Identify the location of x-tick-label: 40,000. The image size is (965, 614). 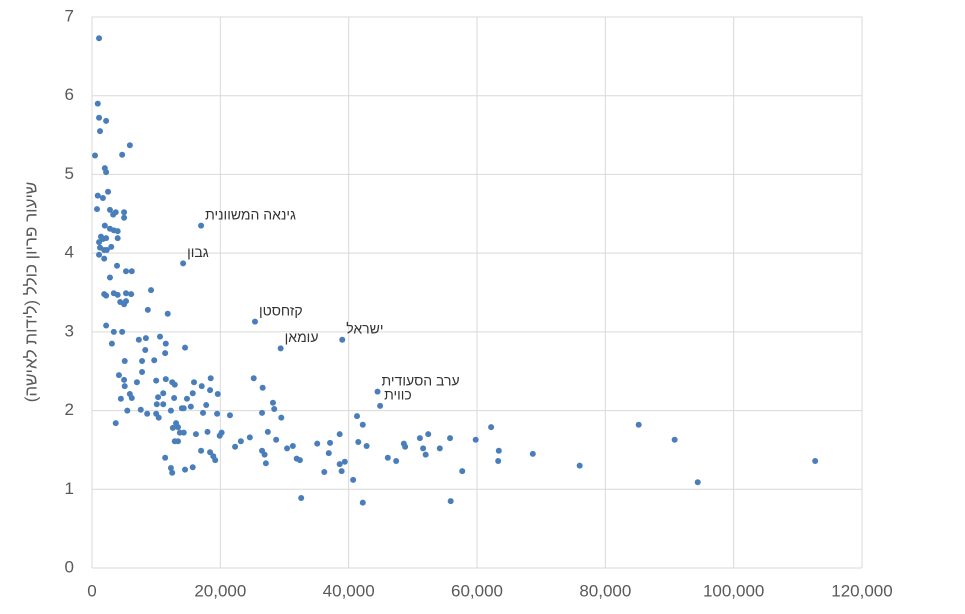
(349, 590).